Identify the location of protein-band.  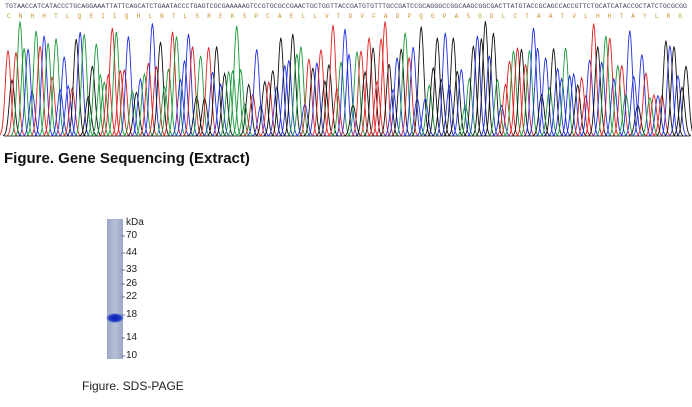
(115, 318).